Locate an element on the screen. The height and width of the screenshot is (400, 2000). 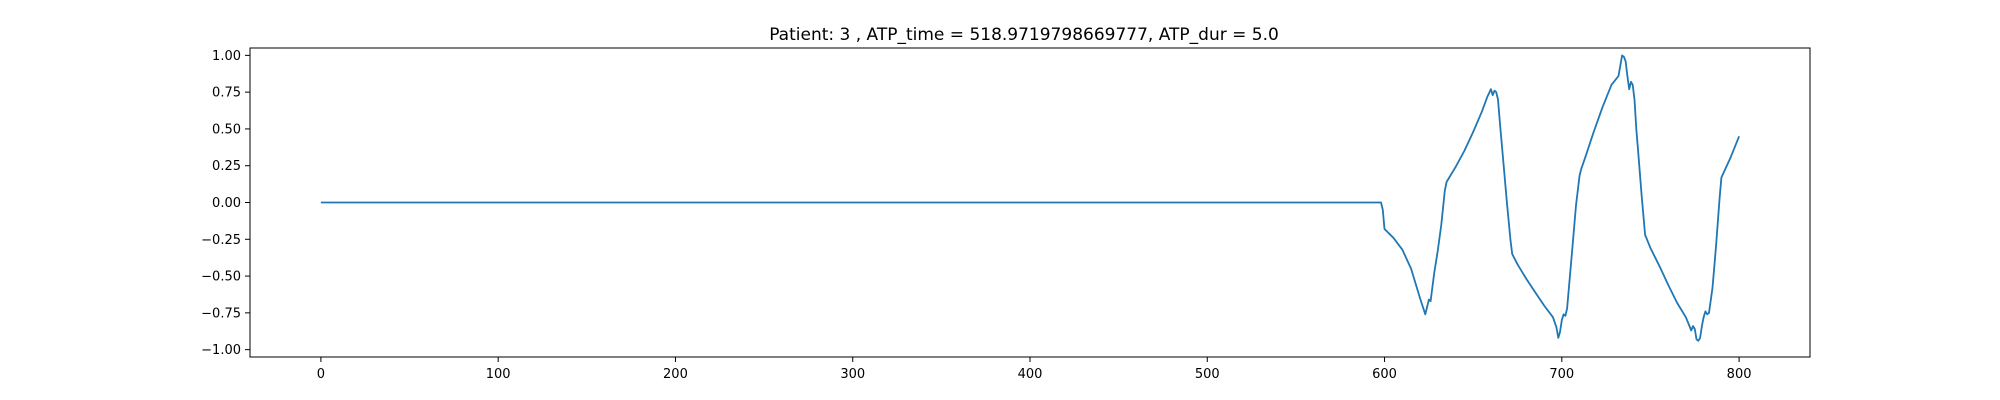
x-tick-label: 800 is located at coordinates (1739, 374).